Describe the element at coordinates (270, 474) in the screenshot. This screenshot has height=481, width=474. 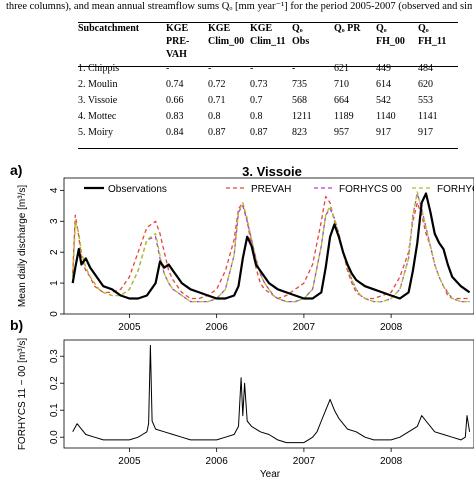
I see `panel-b-xlabel: Year` at that location.